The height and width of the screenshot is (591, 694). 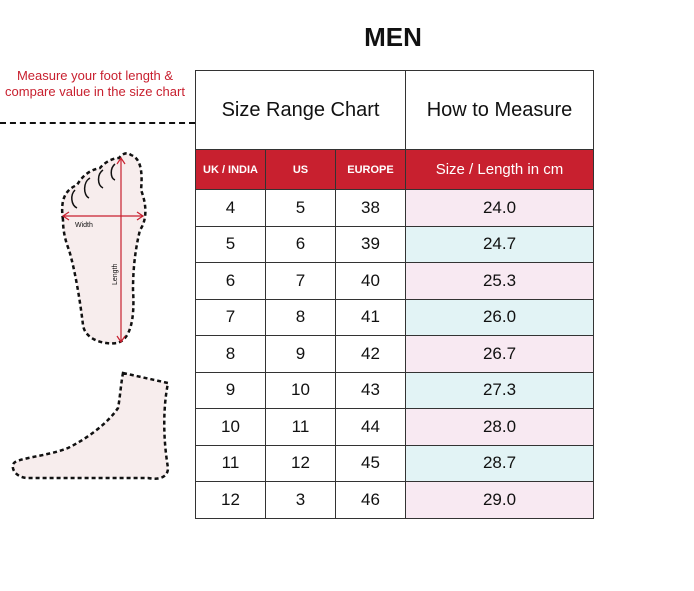 I want to click on length-cm: 26.0, so click(x=499, y=317).